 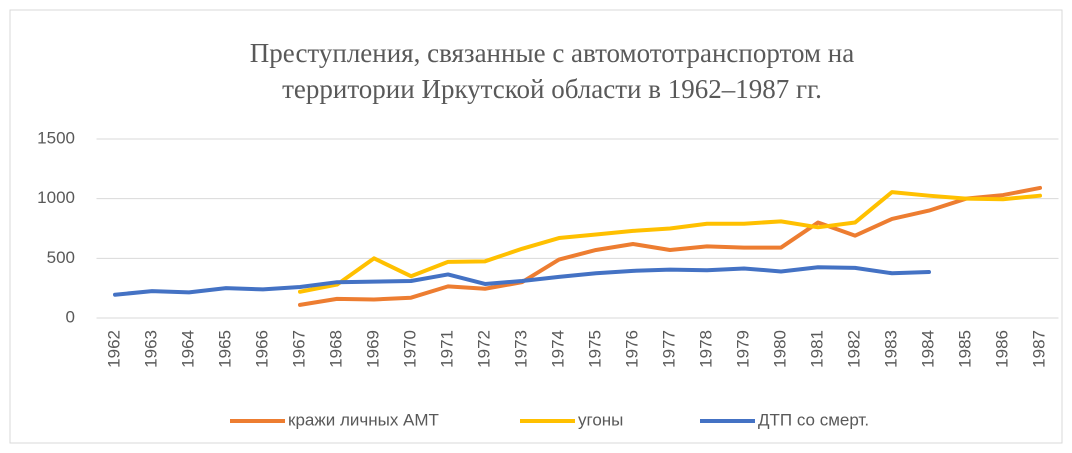 I want to click on x-tick-label: 1963, so click(x=150, y=349).